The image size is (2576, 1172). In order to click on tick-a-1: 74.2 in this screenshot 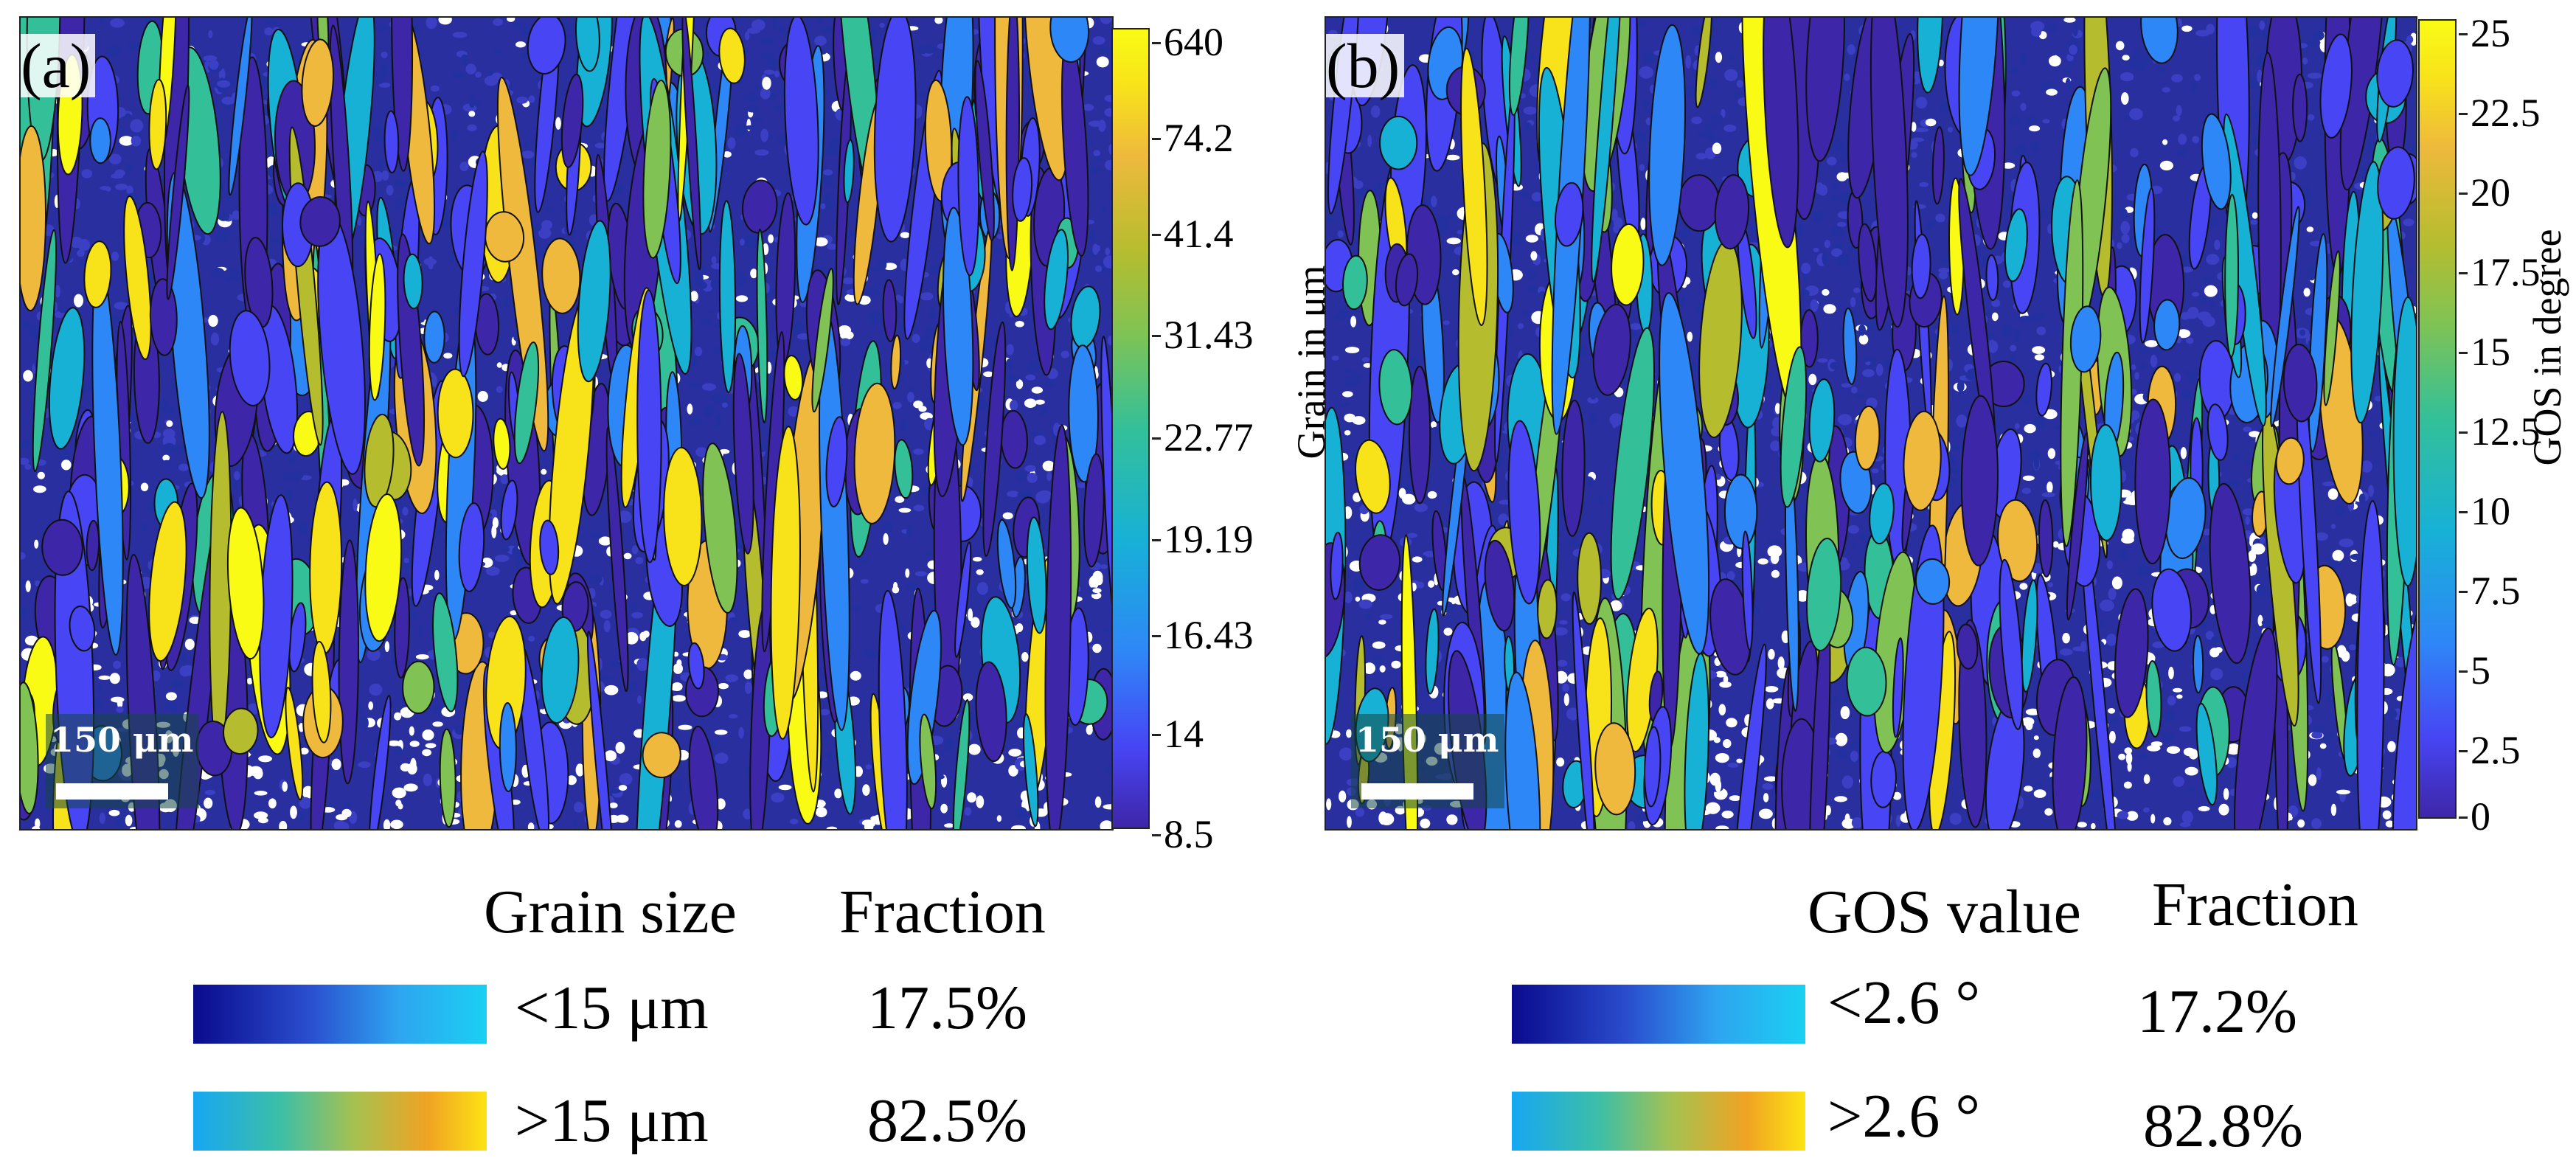, I will do `click(1193, 138)`.